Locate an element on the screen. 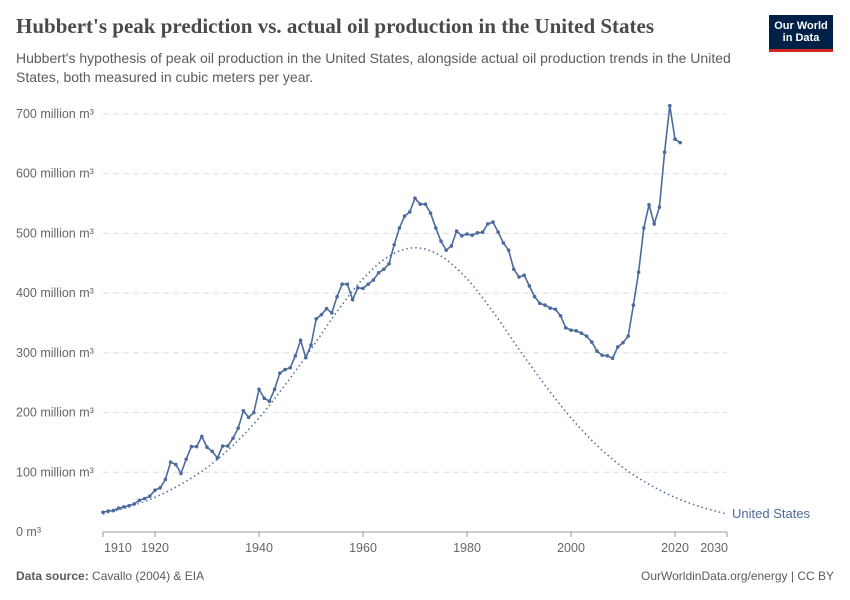  x-tick-label: 2020 is located at coordinates (675, 548).